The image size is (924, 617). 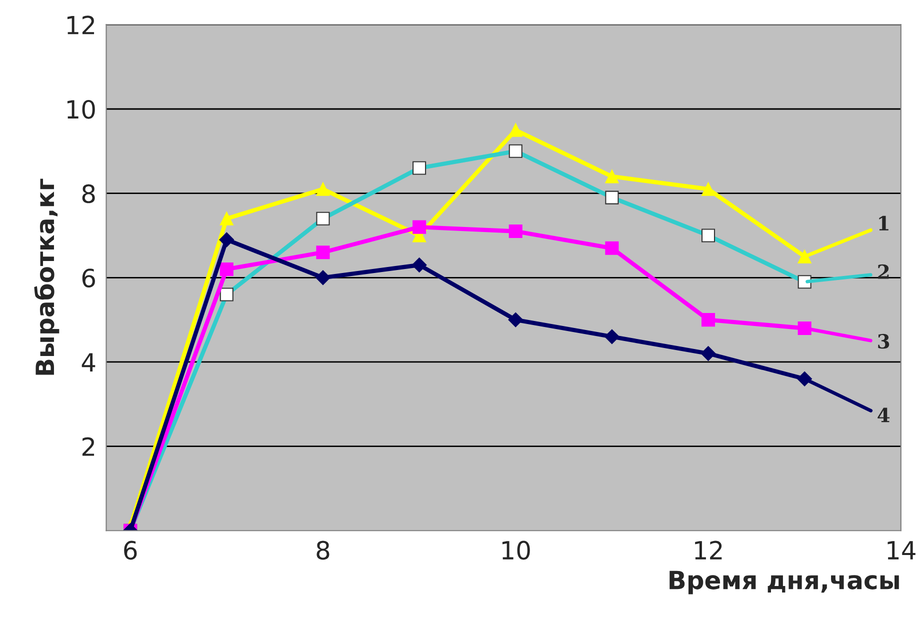 What do you see at coordinates (902, 550) in the screenshot?
I see `x-tick-label: 14` at bounding box center [902, 550].